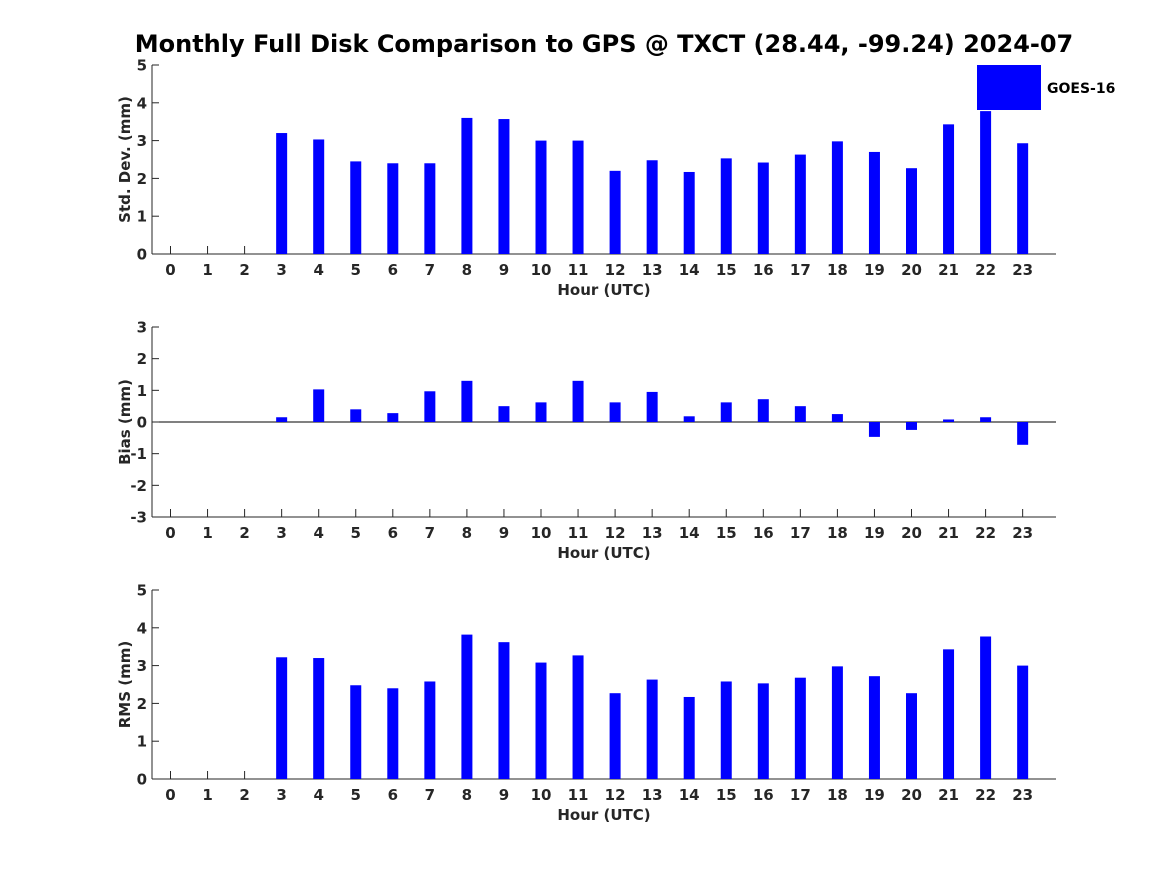  What do you see at coordinates (125, 159) in the screenshot?
I see `y-axis-label: Std. Dev. (mm)` at bounding box center [125, 159].